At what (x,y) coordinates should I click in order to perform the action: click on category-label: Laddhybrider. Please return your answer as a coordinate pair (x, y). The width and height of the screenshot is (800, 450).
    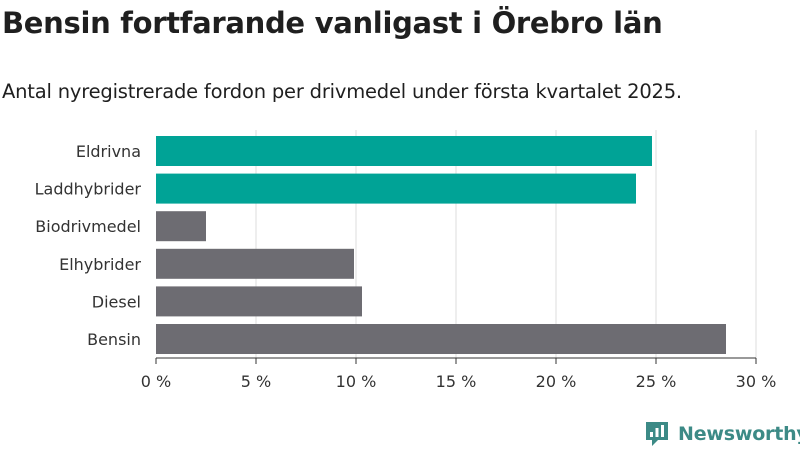
    Looking at the image, I should click on (88, 189).